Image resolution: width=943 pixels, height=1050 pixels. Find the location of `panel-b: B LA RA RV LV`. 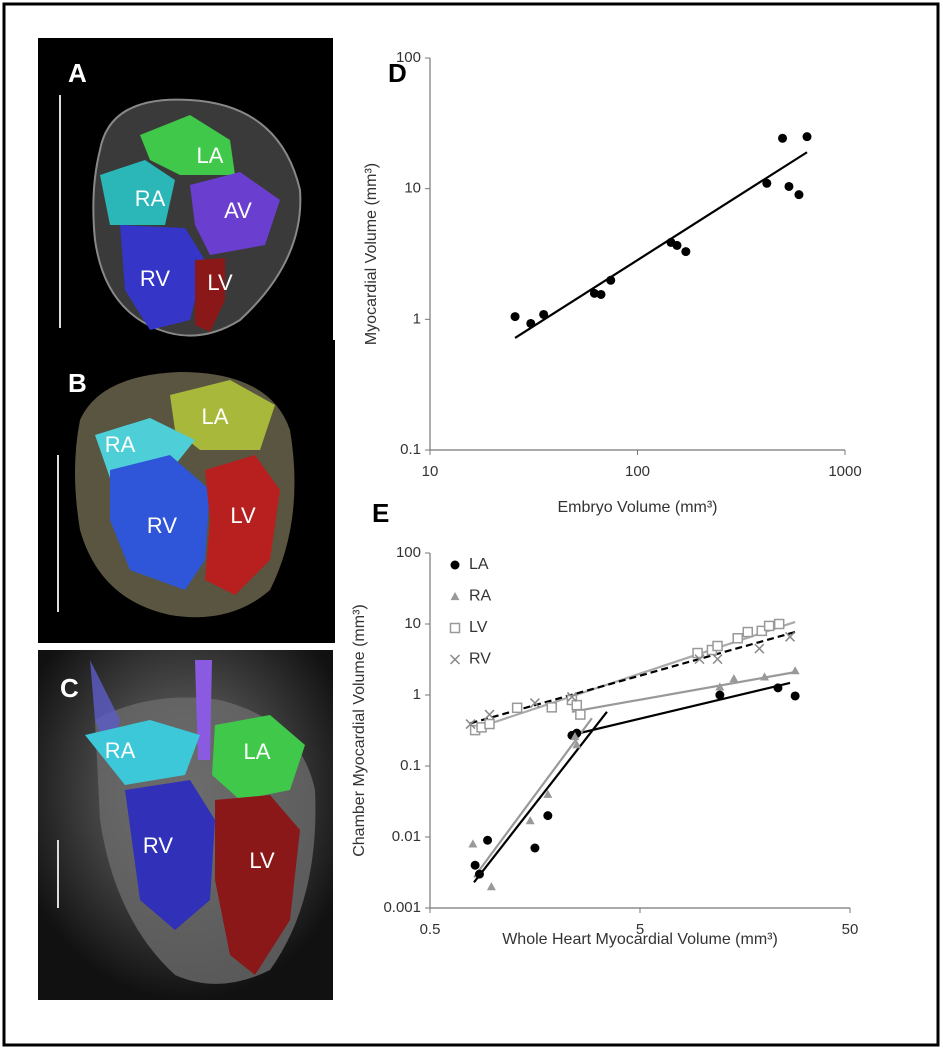

panel-b: B LA RA RV LV is located at coordinates (186, 491).